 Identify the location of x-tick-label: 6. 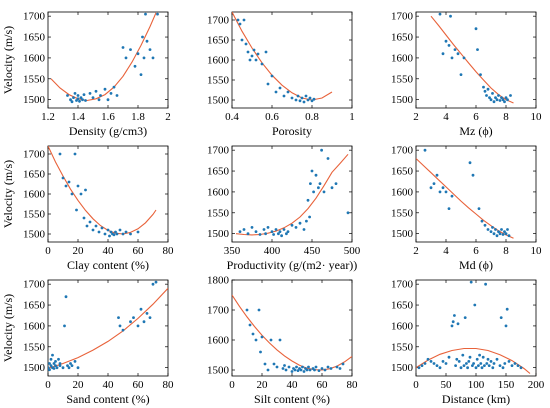
(476, 251).